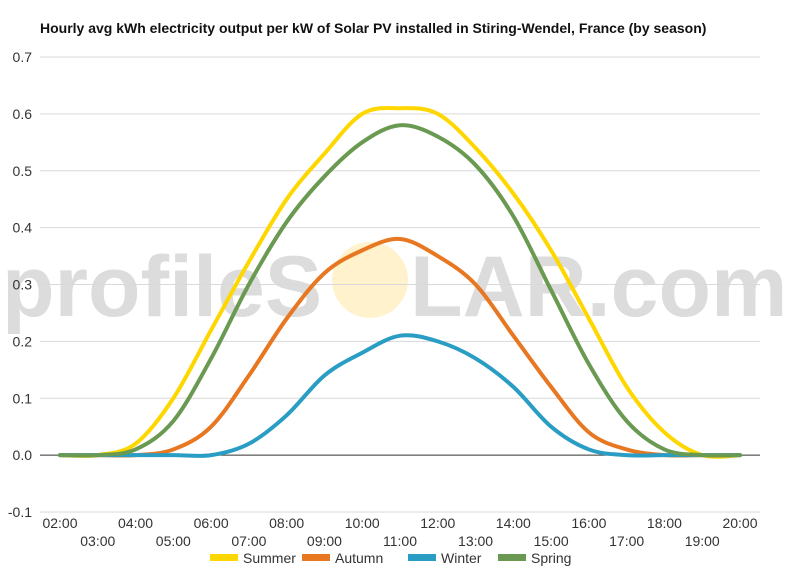 This screenshot has width=800, height=570. Describe the element at coordinates (390, 558) in the screenshot. I see `legend: Summer Autumn Winter Spring` at that location.